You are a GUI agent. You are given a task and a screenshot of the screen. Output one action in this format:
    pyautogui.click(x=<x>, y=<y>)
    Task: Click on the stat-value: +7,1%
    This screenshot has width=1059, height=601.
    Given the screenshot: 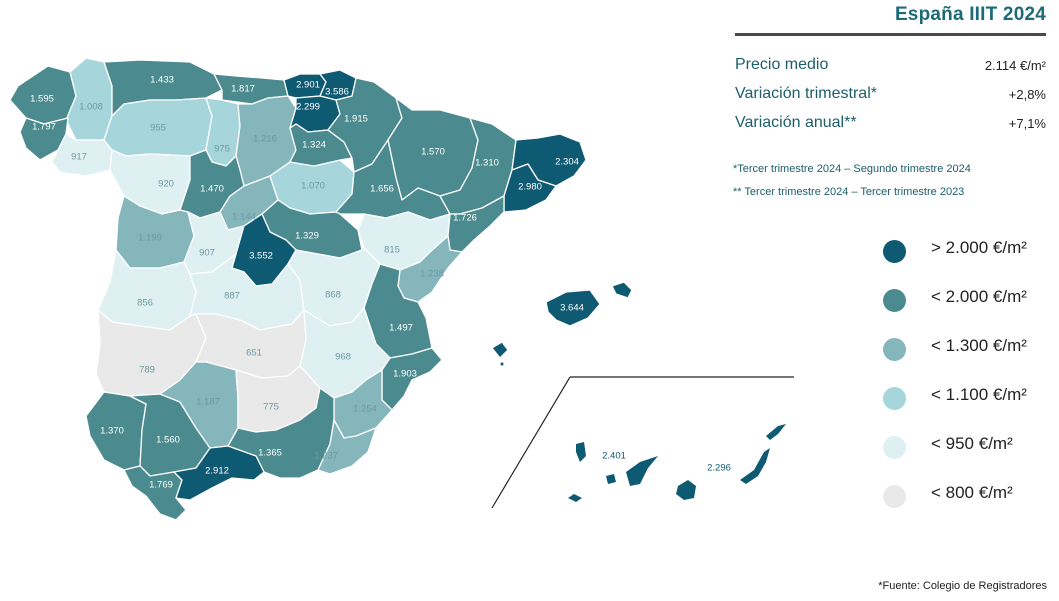 What is the action you would take?
    pyautogui.click(x=1027, y=123)
    